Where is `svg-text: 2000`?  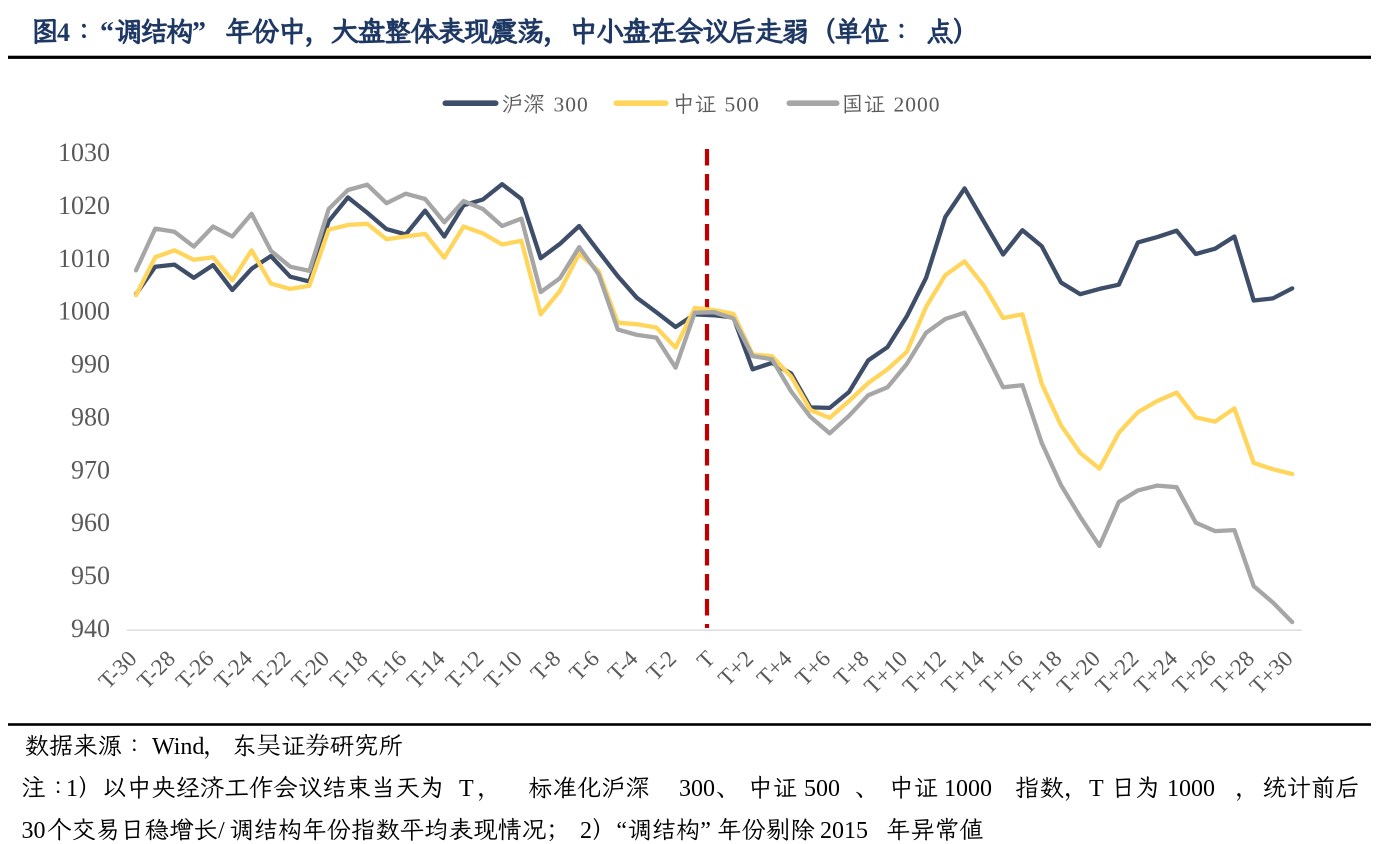
svg-text: 2000 is located at coordinates (917, 105).